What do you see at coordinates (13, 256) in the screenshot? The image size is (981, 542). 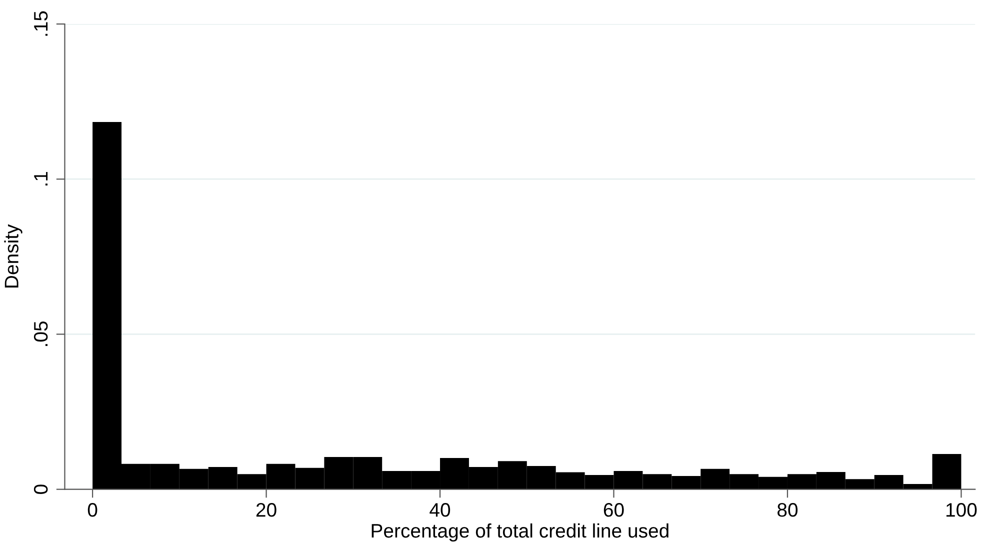 I see `y-axis-title: Density` at bounding box center [13, 256].